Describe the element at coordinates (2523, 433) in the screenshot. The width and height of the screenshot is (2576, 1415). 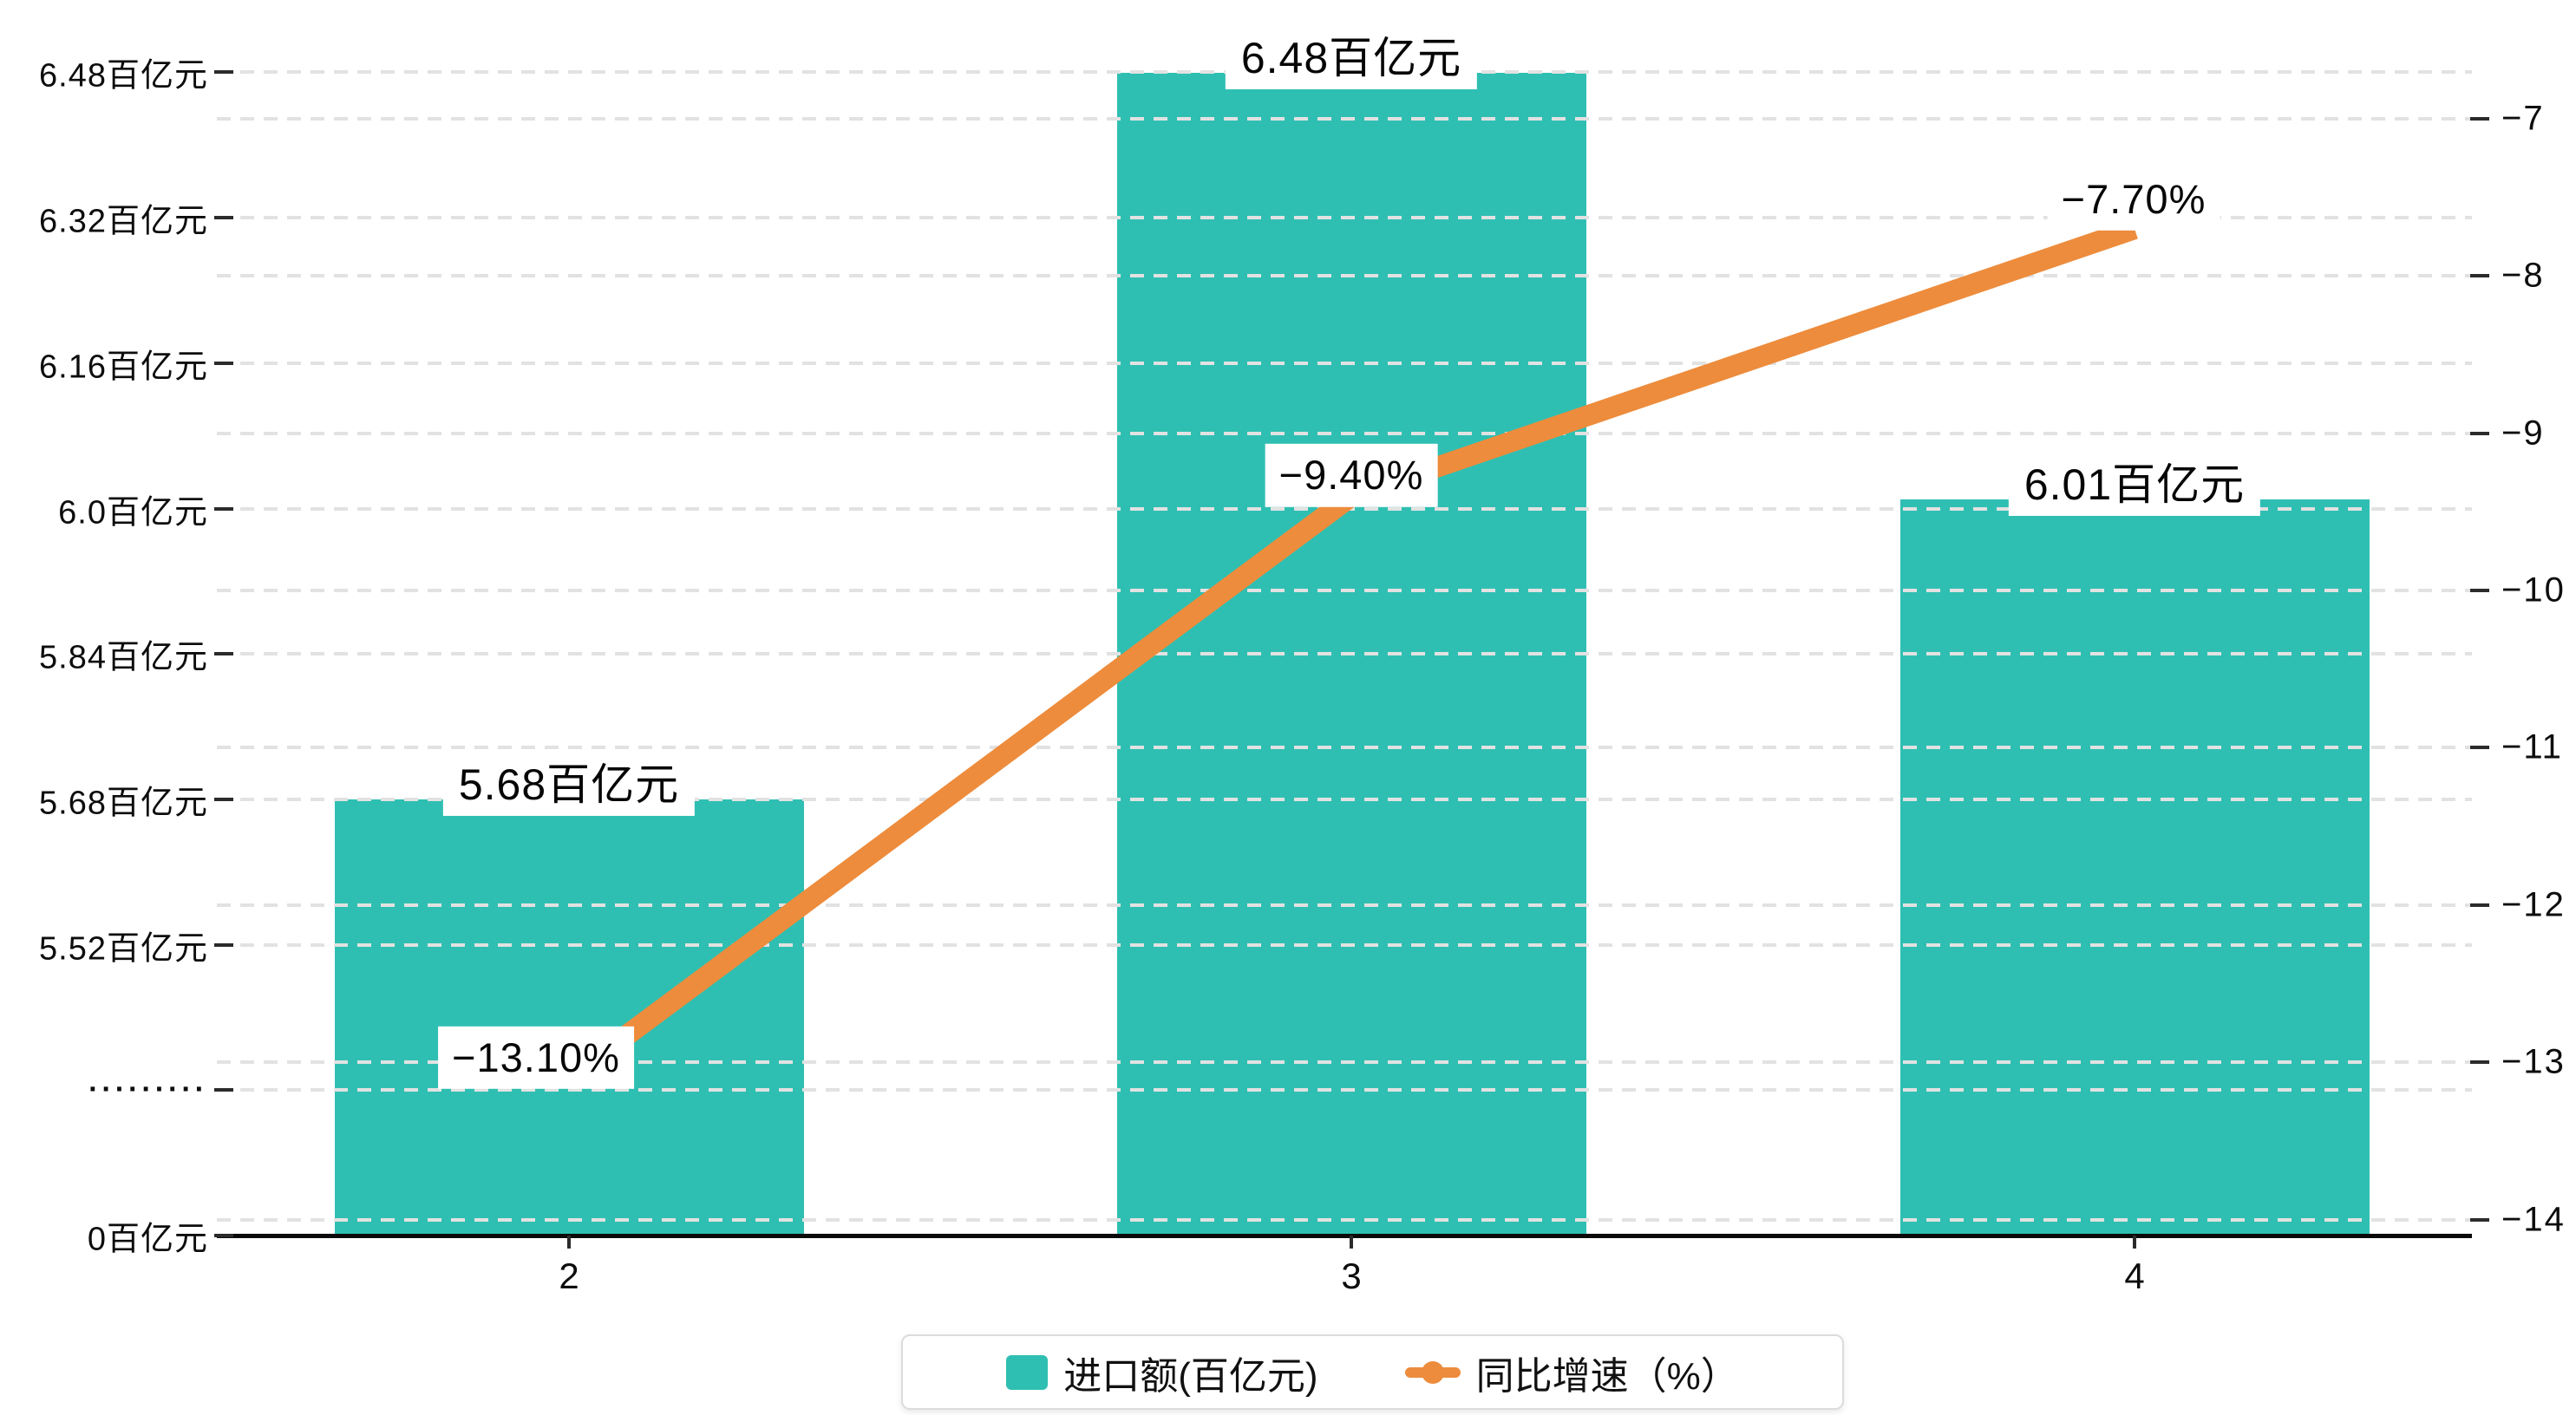
I see `right-axis-tick-label: −9` at that location.